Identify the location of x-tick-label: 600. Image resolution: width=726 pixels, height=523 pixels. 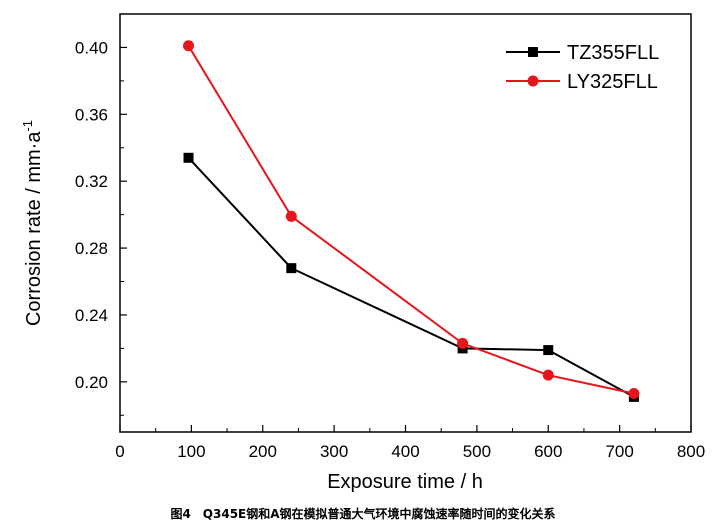
(548, 451).